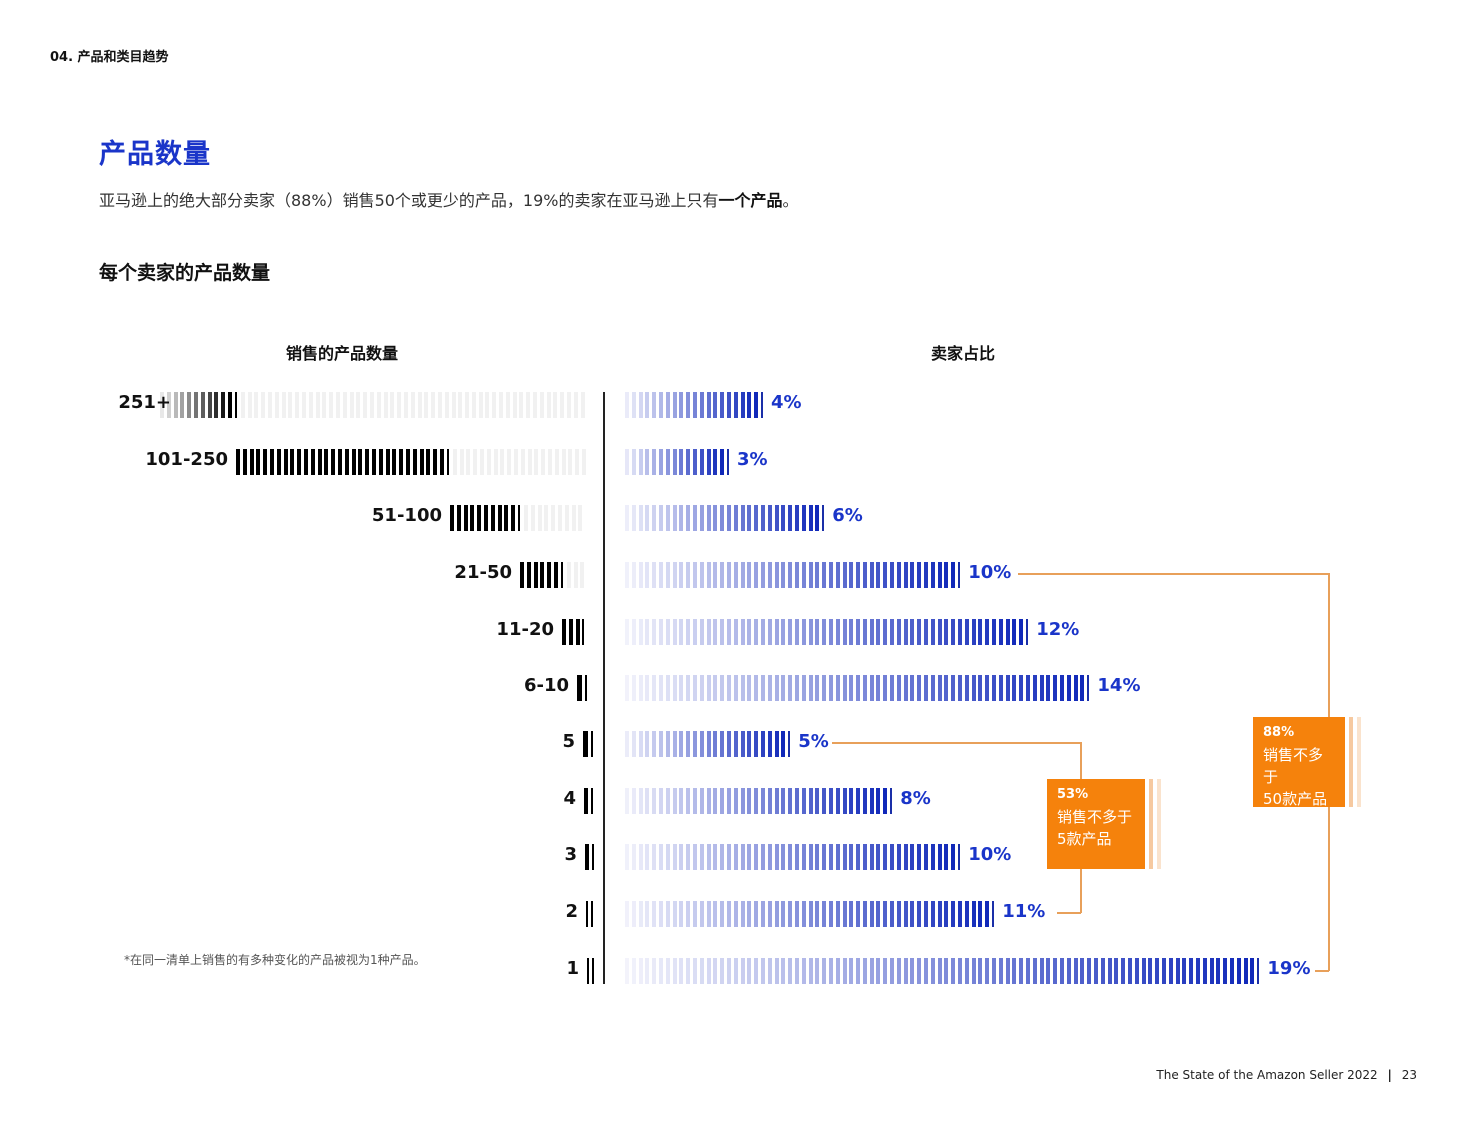  What do you see at coordinates (569, 798) in the screenshot?
I see `row-label: 4` at bounding box center [569, 798].